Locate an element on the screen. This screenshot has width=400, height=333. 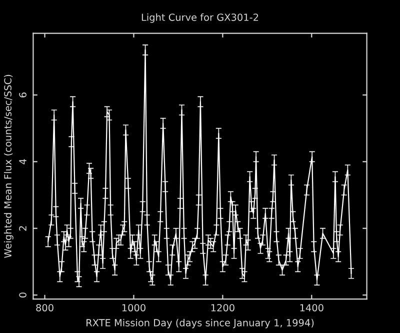
x-tick-label: 1400 is located at coordinates (312, 308).